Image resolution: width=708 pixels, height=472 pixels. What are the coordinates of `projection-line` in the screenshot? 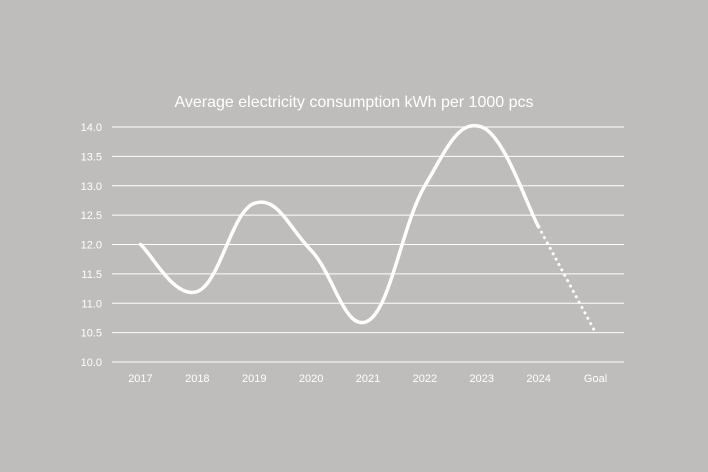 It's located at (567, 280).